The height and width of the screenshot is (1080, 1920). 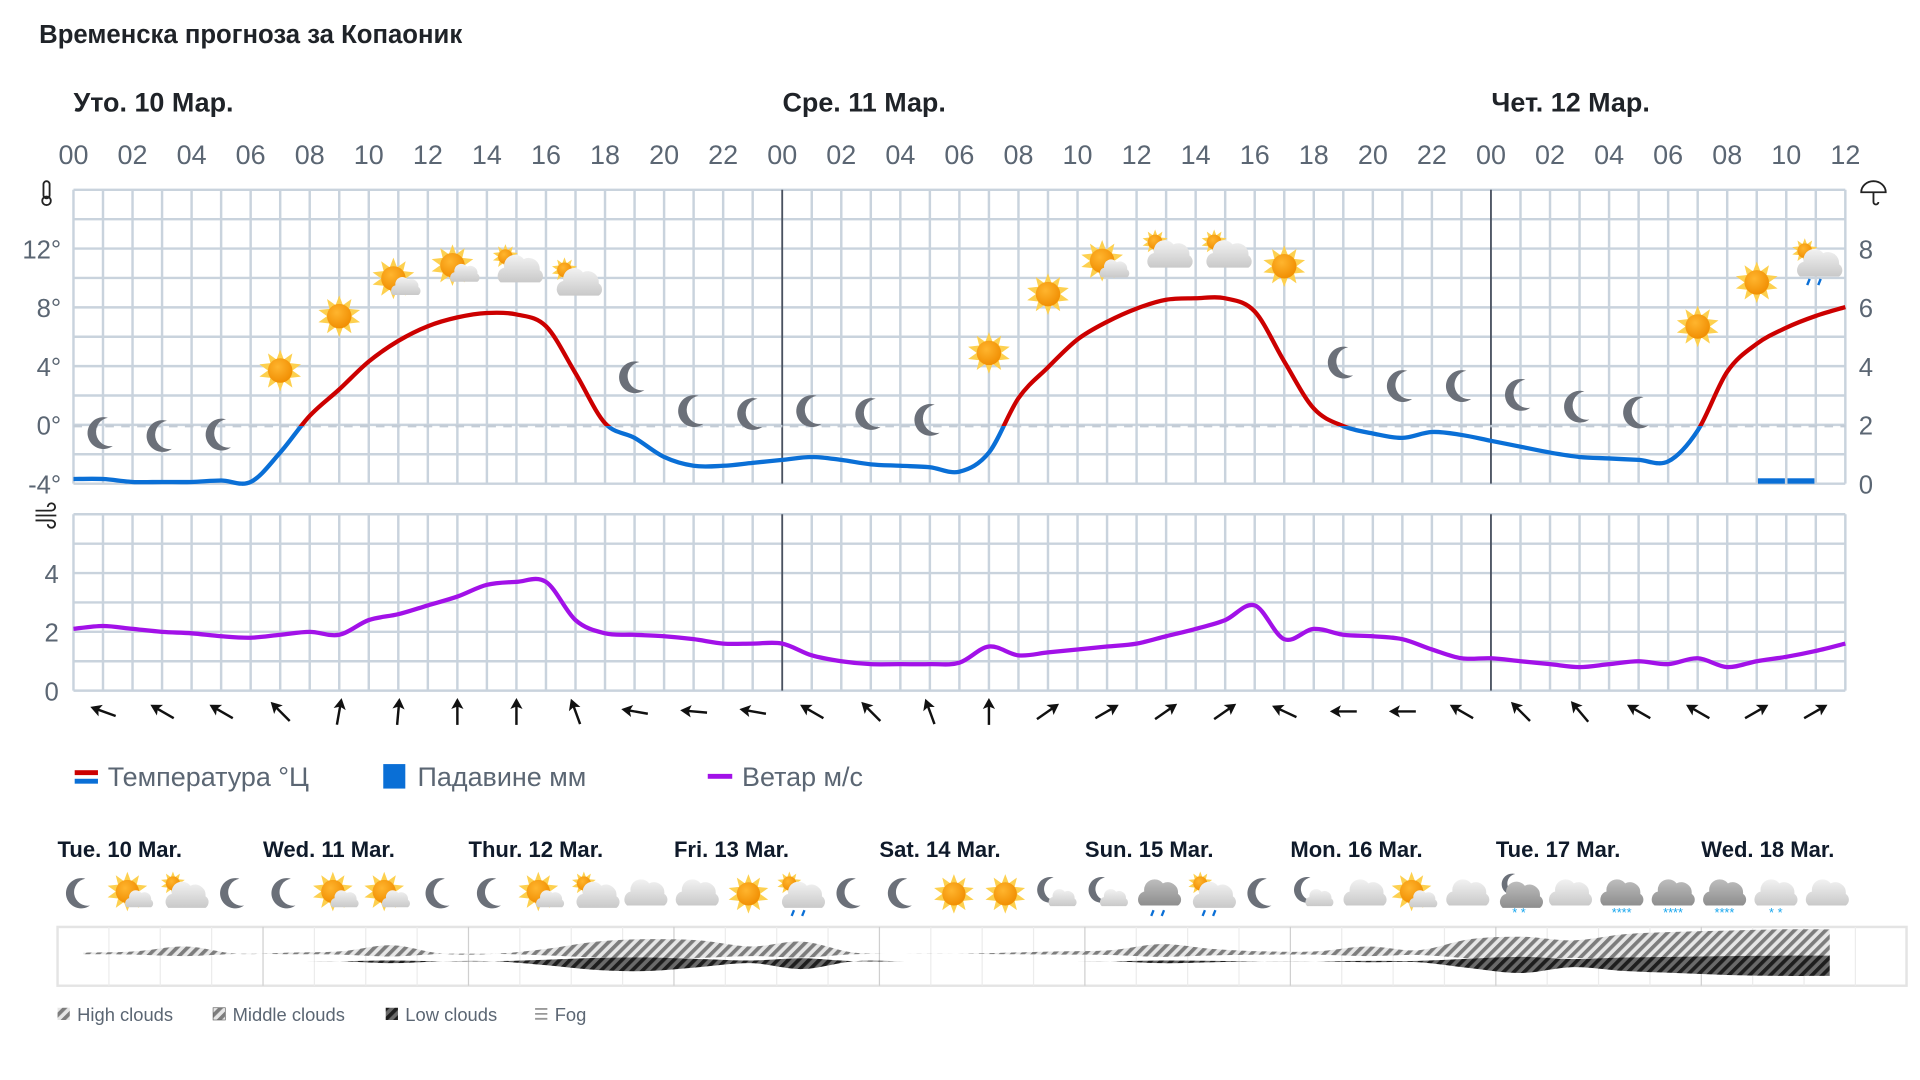 What do you see at coordinates (133, 155) in the screenshot?
I see `hour-label: 02` at bounding box center [133, 155].